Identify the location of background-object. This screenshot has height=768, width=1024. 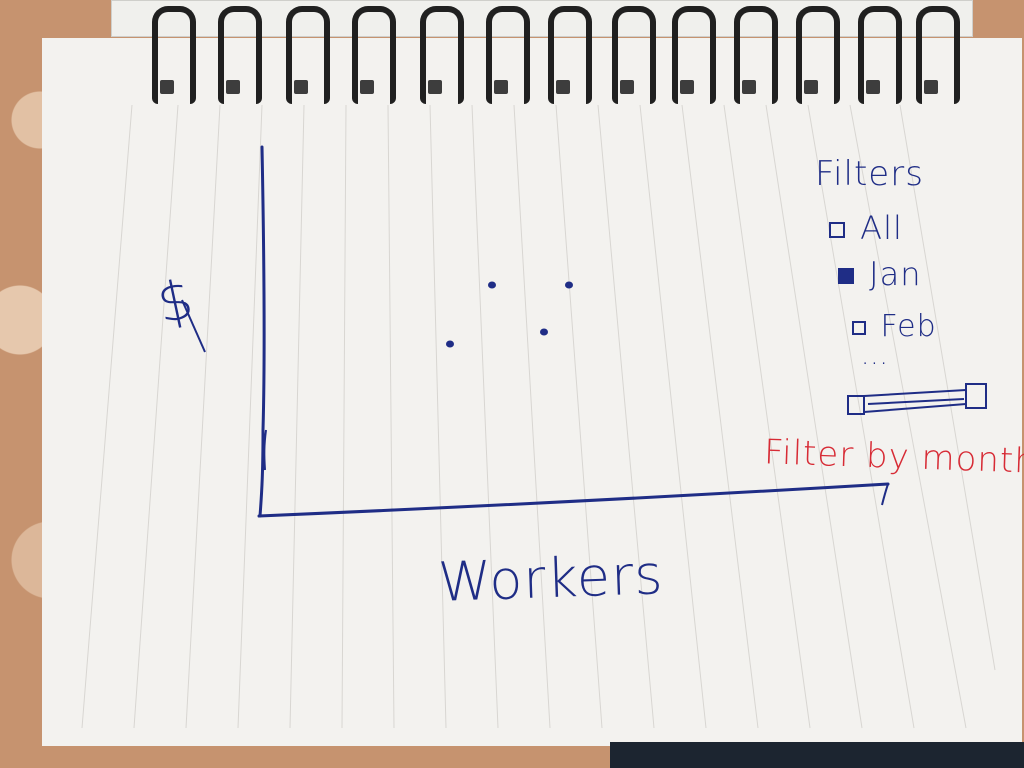
(817, 755).